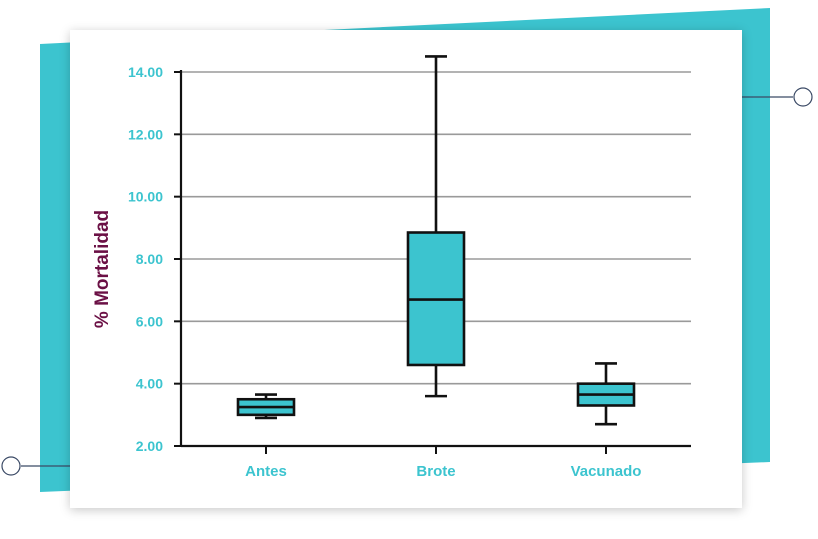 The height and width of the screenshot is (539, 818). Describe the element at coordinates (102, 269) in the screenshot. I see `y-axis-title: % Mortalidad` at that location.